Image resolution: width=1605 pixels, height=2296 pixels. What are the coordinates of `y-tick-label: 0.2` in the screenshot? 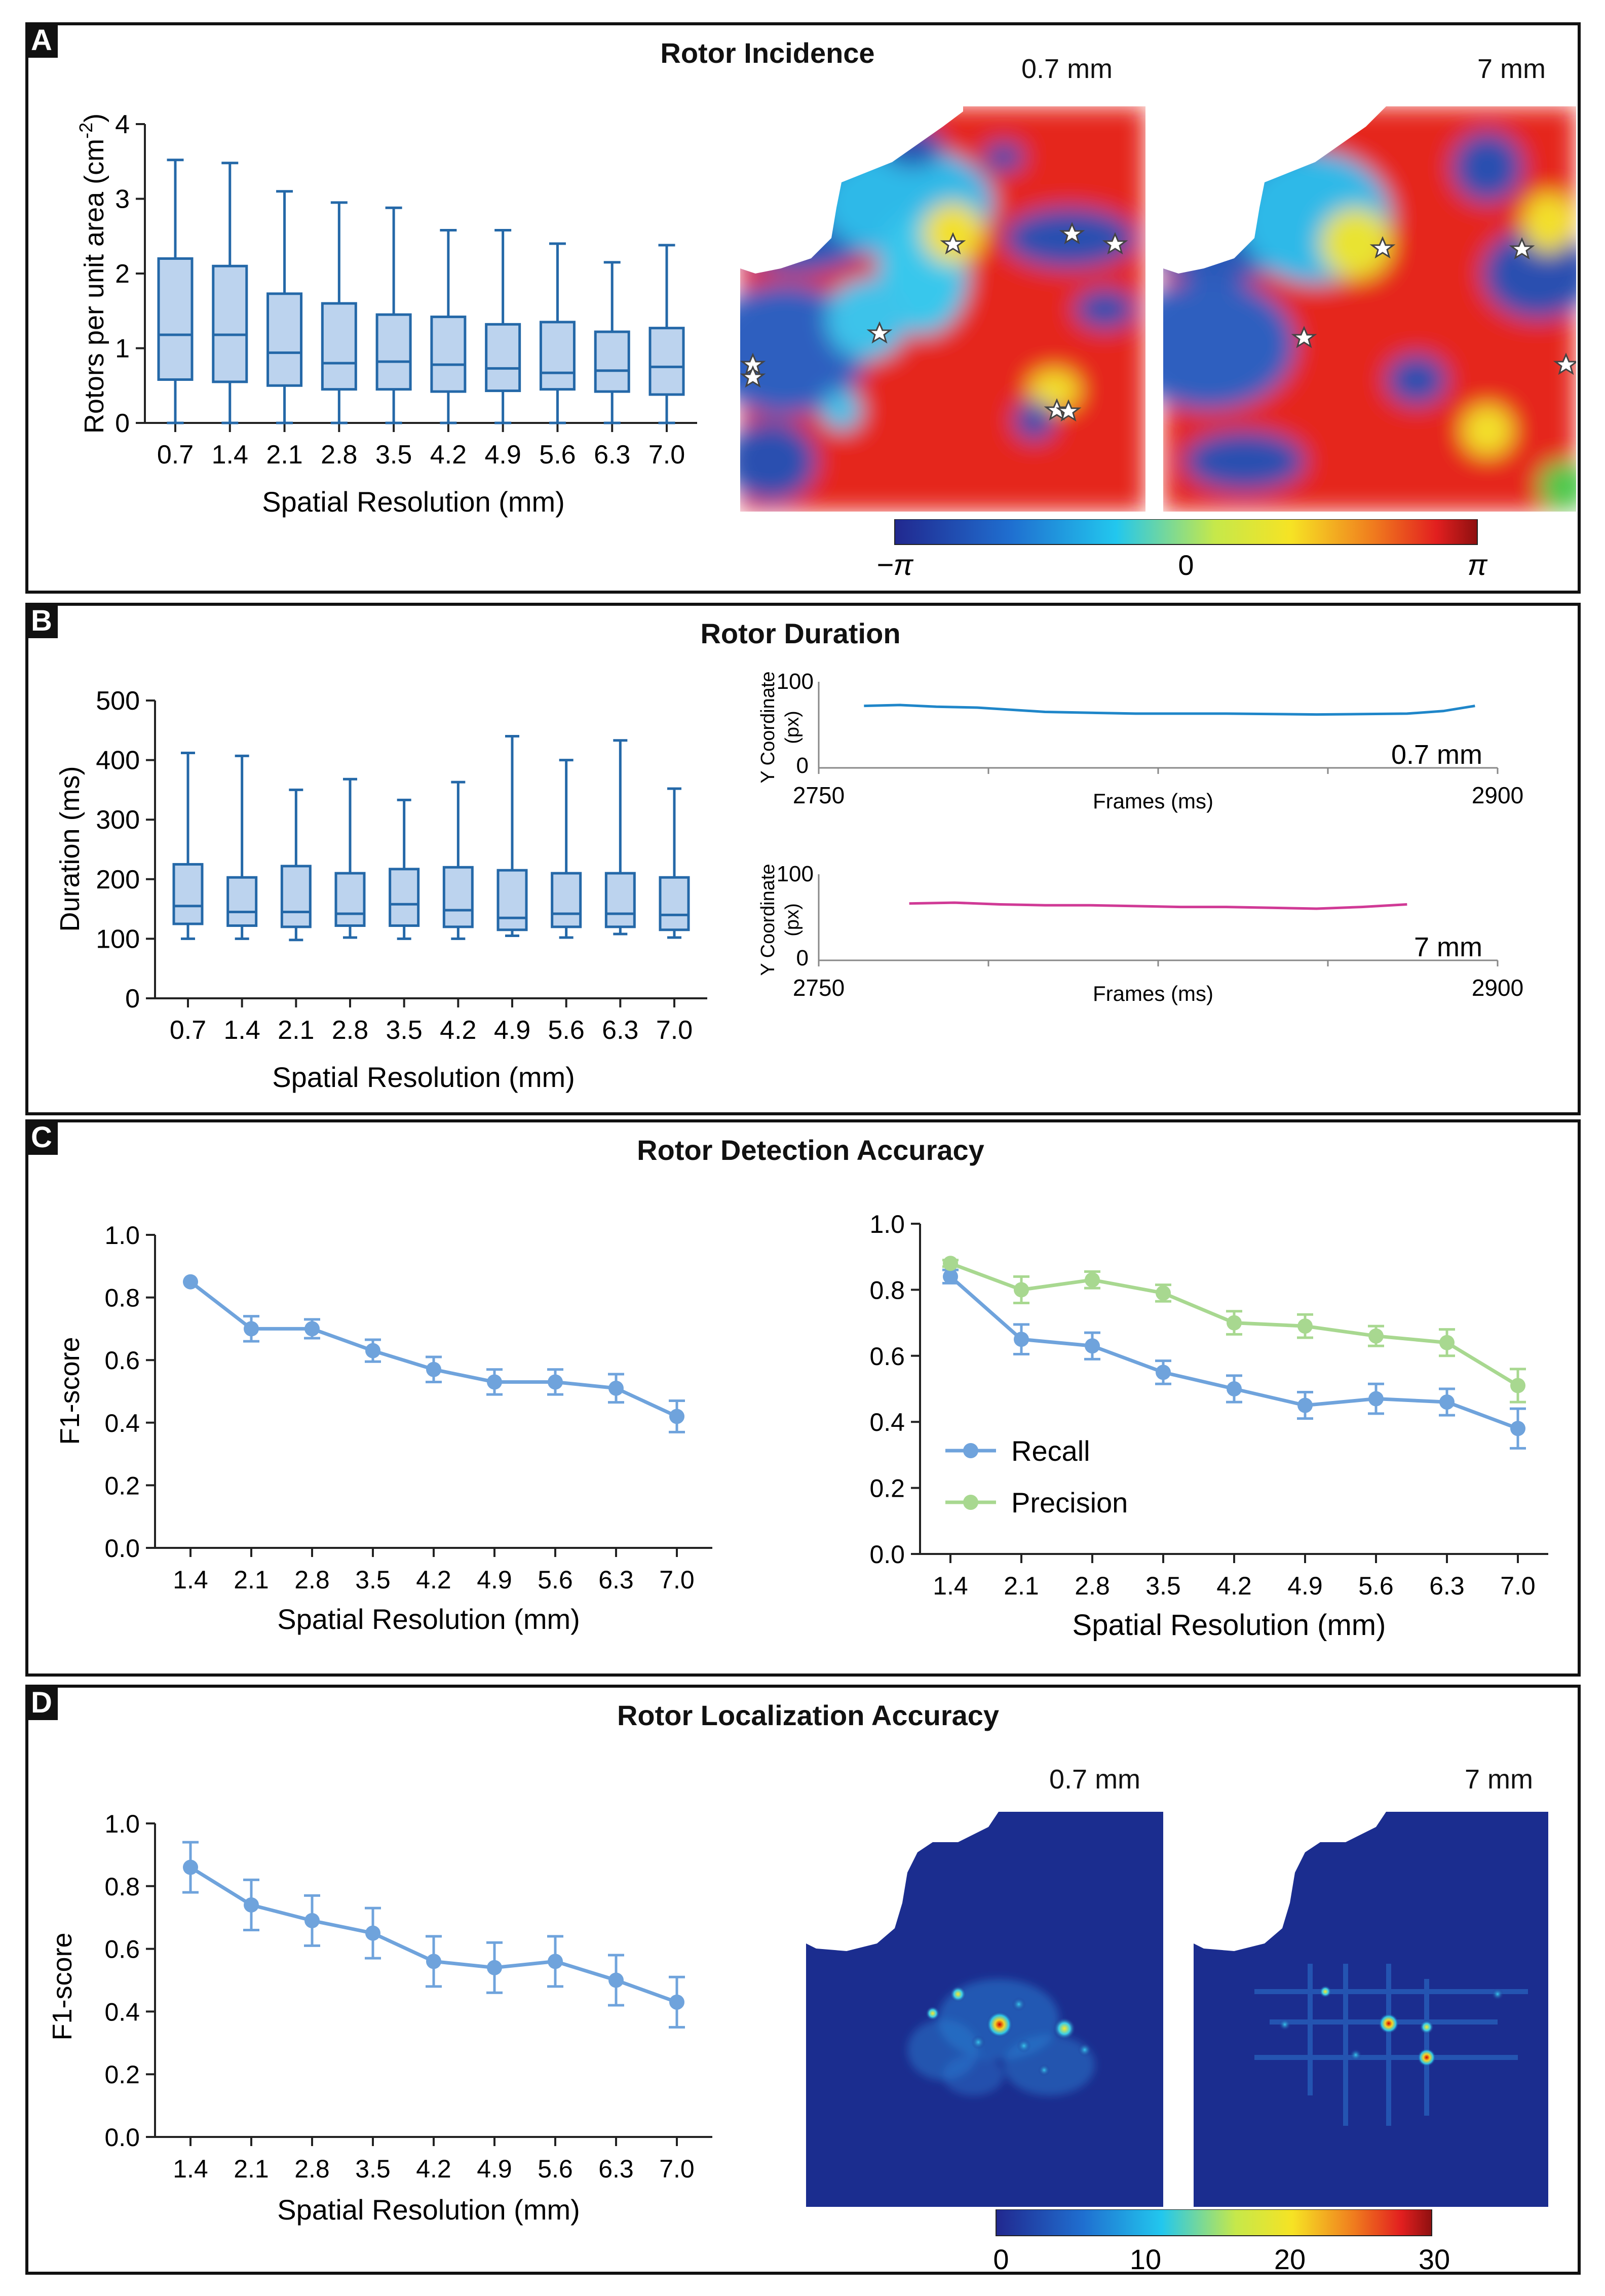 It's located at (122, 1485).